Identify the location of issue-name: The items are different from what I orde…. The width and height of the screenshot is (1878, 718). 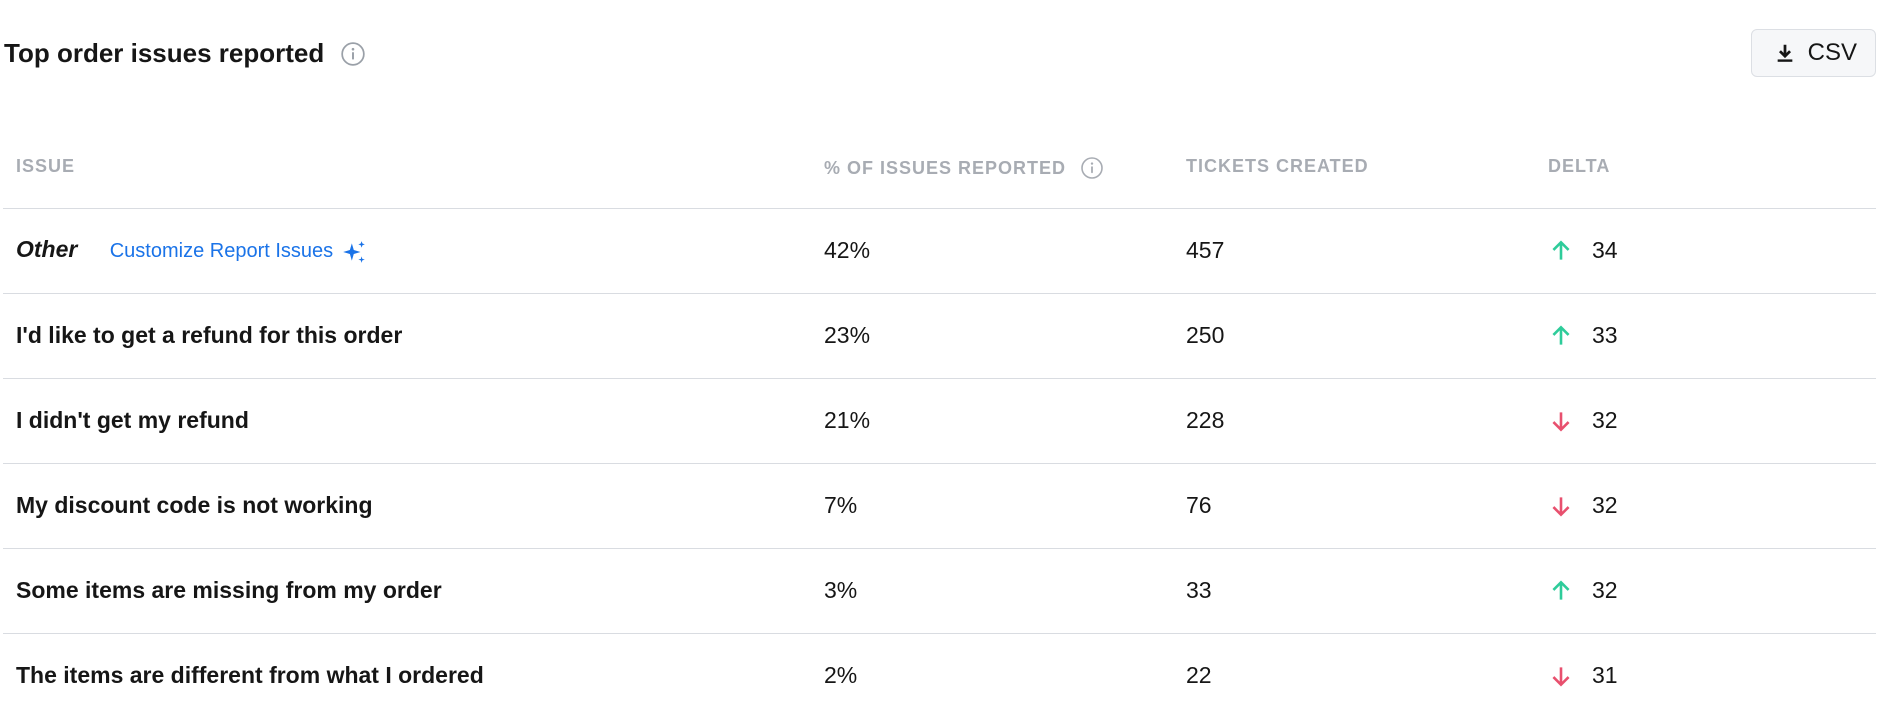
(250, 675).